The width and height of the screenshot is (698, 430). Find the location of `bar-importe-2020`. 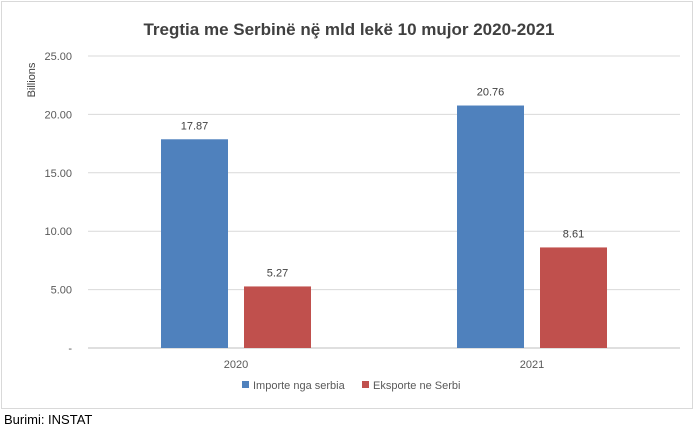

bar-importe-2020 is located at coordinates (194, 243).